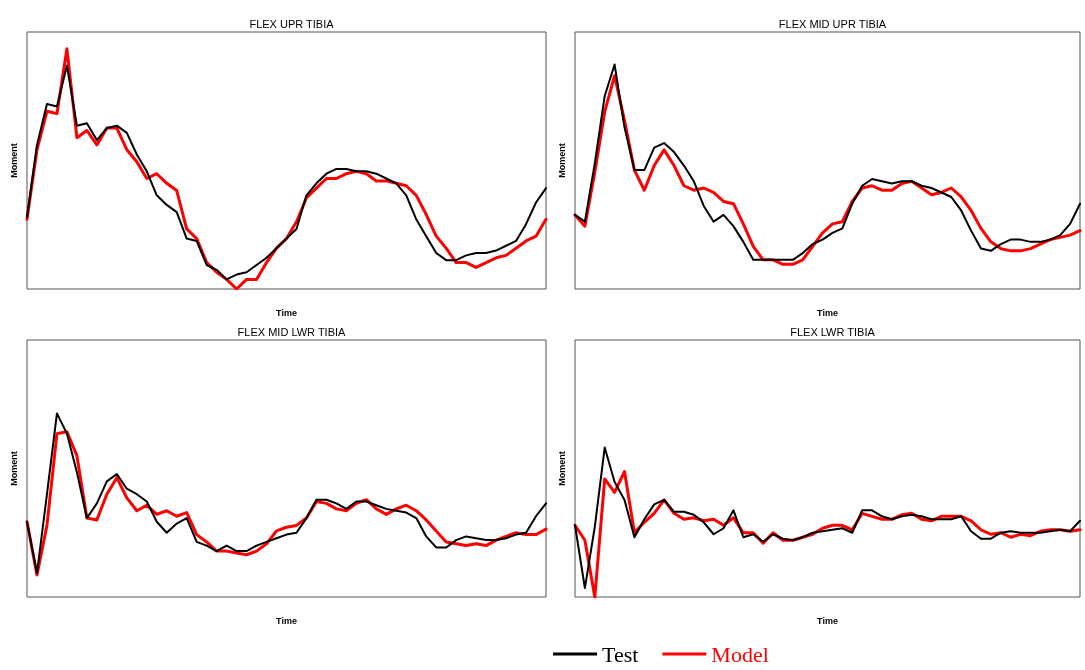 The width and height of the screenshot is (1085, 670). Describe the element at coordinates (292, 331) in the screenshot. I see `chart-title: FLEX MID LWR TIBIA` at that location.